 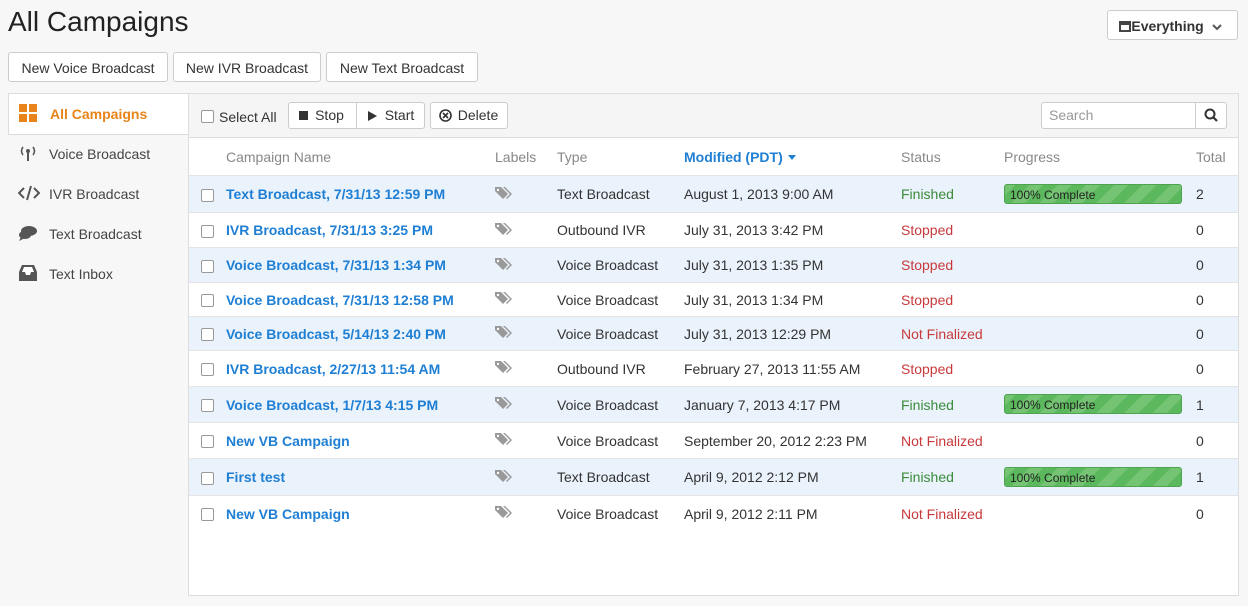 I want to click on campaign-type: Text Broadcast, so click(x=603, y=194).